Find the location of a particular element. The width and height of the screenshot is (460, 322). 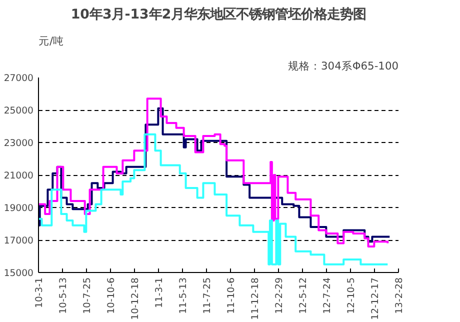

x-tick-label: 11-10-6 is located at coordinates (231, 295).